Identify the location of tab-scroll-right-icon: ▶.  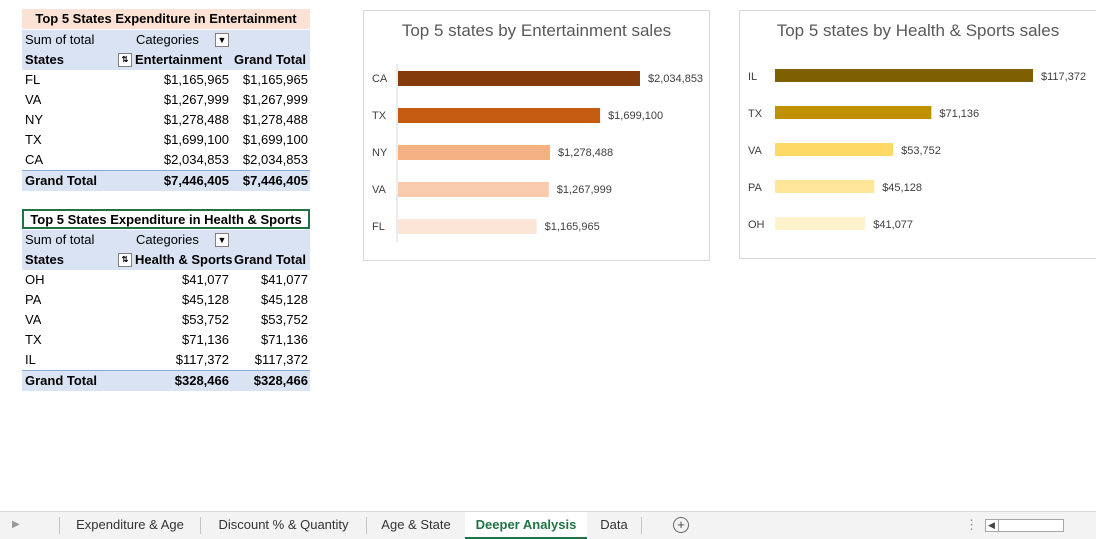
(16, 524).